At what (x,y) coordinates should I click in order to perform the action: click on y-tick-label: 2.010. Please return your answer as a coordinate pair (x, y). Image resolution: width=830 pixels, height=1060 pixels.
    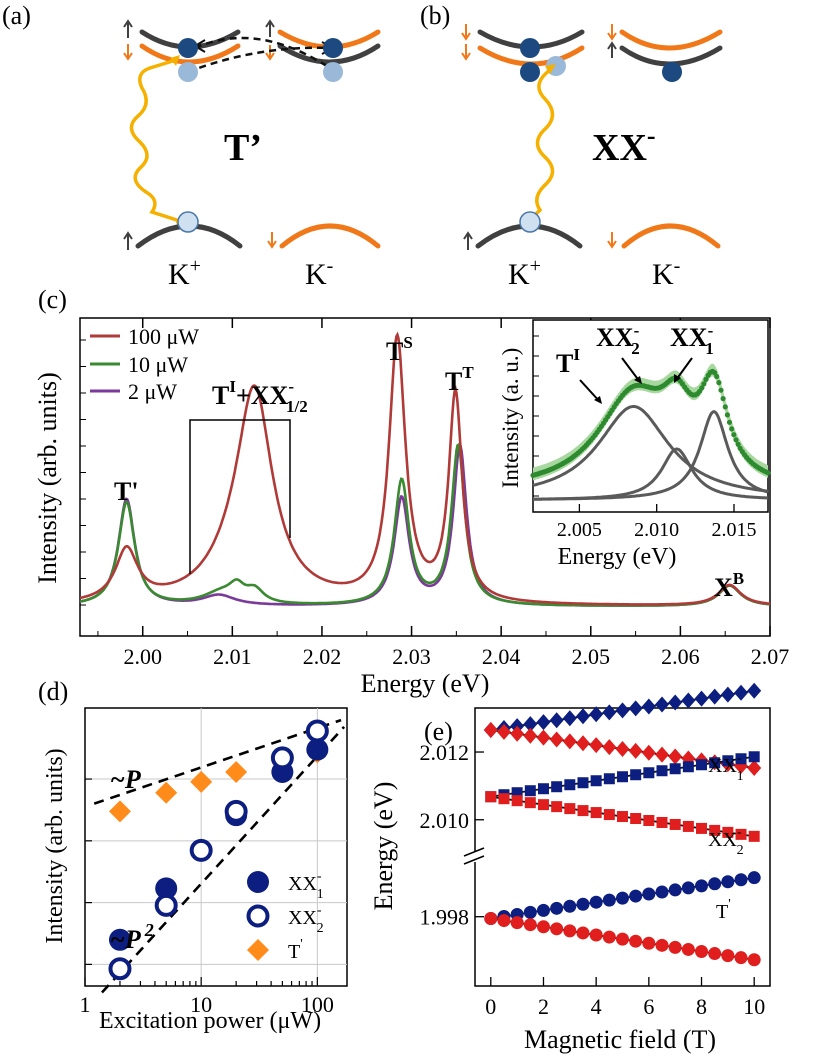
    Looking at the image, I should click on (445, 820).